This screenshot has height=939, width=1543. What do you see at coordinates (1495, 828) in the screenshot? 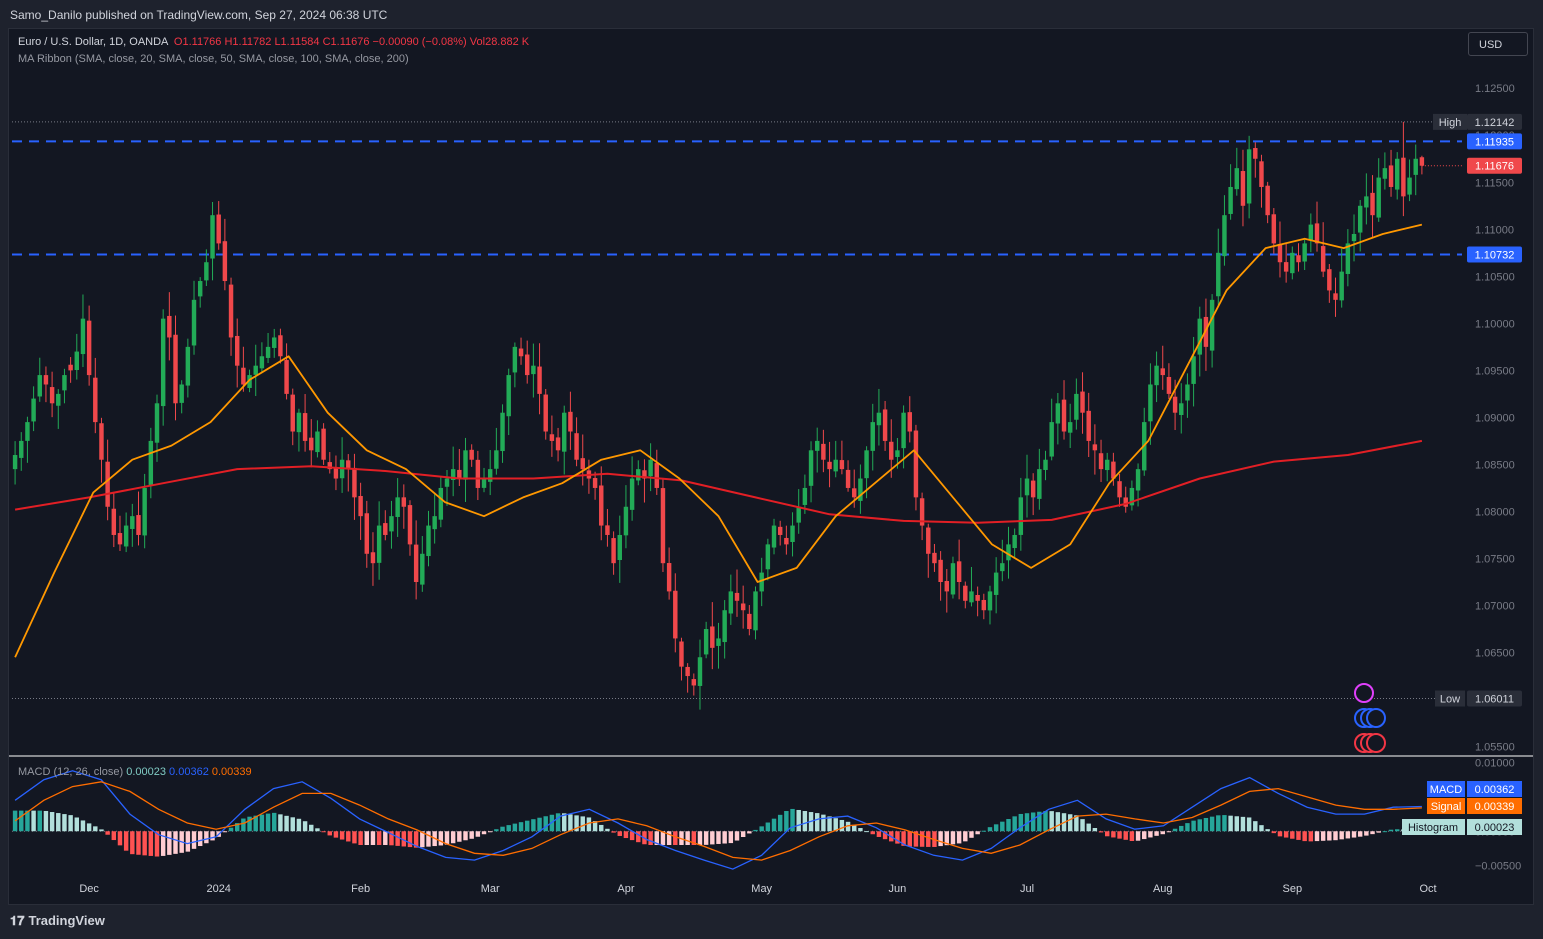
I see `histogram-value: 0.00023` at bounding box center [1495, 828].